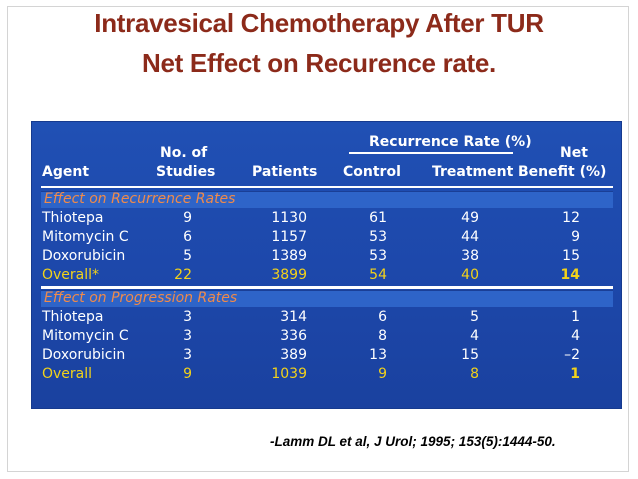 This screenshot has width=638, height=479. I want to click on cell-treatment: 5, so click(474, 317).